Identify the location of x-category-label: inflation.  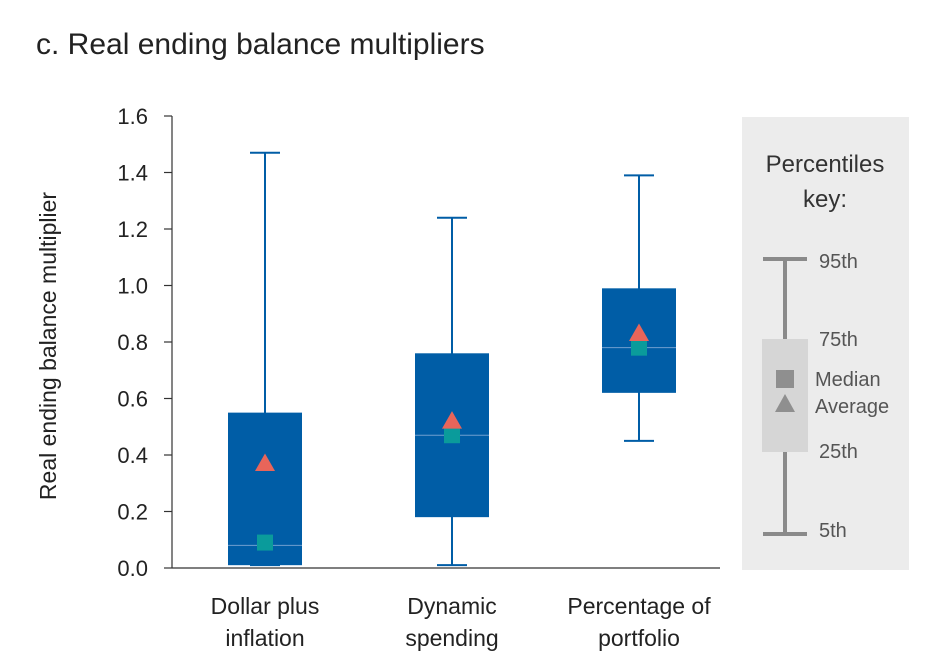
(264, 638).